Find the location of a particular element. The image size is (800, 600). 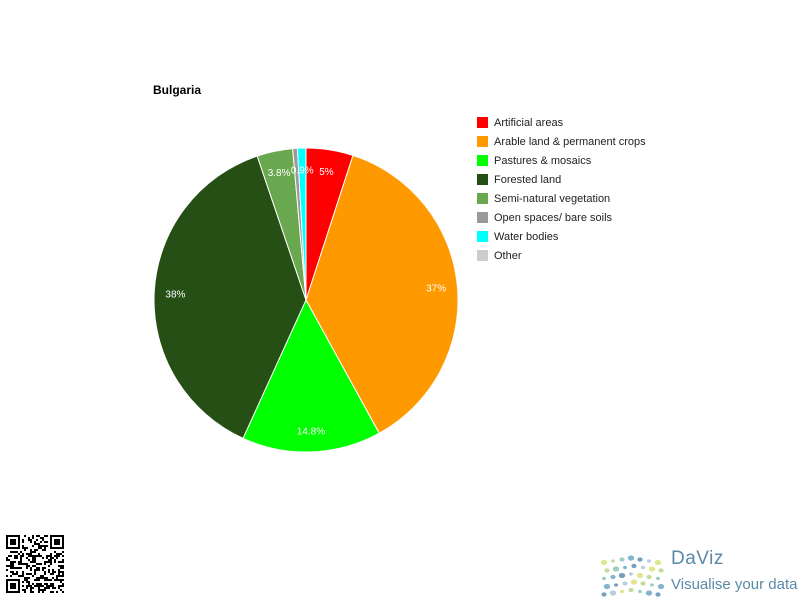

legend-item-1: Arable land & permanent crops is located at coordinates (561, 141).